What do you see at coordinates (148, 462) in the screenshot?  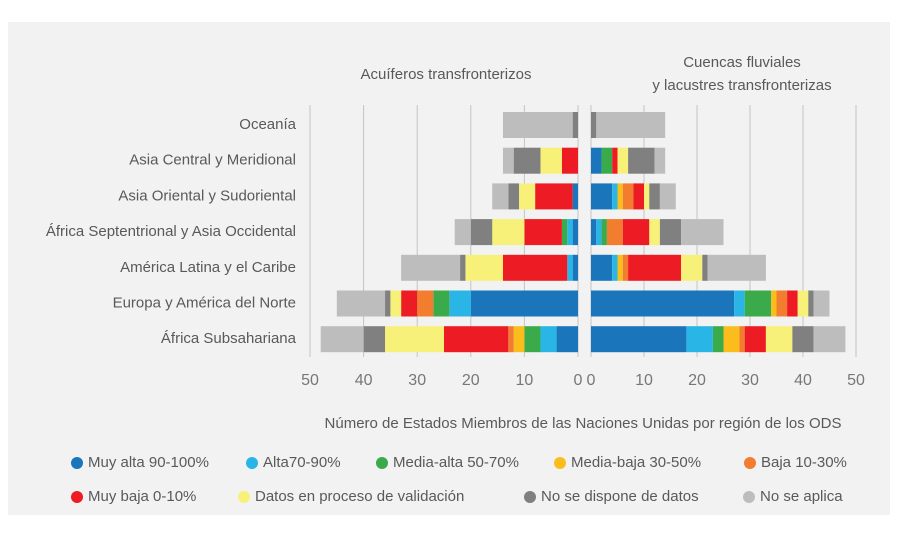 I see `legend-label: Muy alta 90-100%` at bounding box center [148, 462].